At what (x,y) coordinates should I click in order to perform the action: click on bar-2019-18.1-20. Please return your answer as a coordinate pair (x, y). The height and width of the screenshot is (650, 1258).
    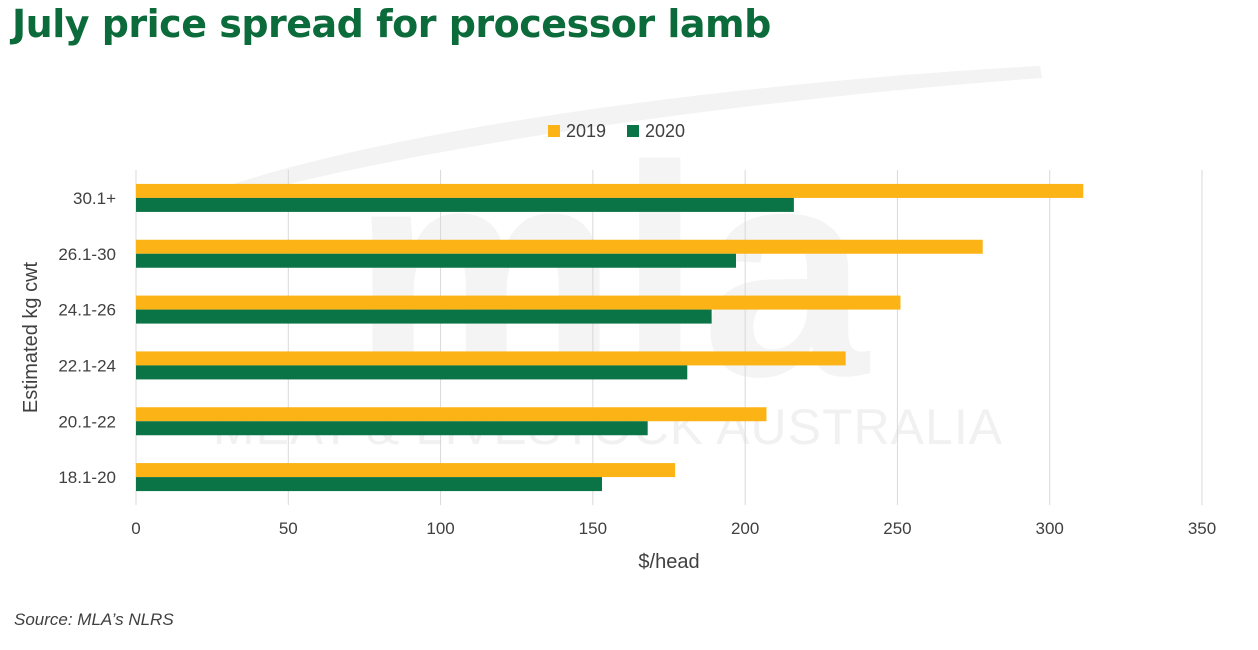
    Looking at the image, I should click on (406, 470).